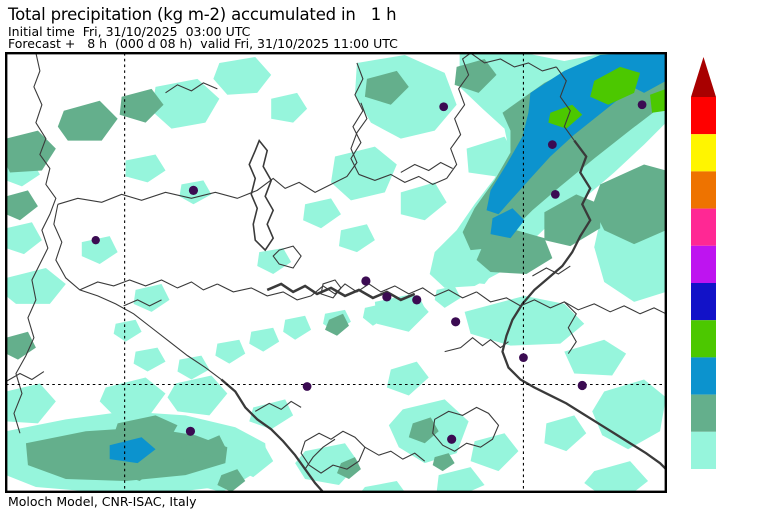  I want to click on initial-time-label: Initial time Fri, 31/10/2025 03:00 UTC, so click(129, 31).